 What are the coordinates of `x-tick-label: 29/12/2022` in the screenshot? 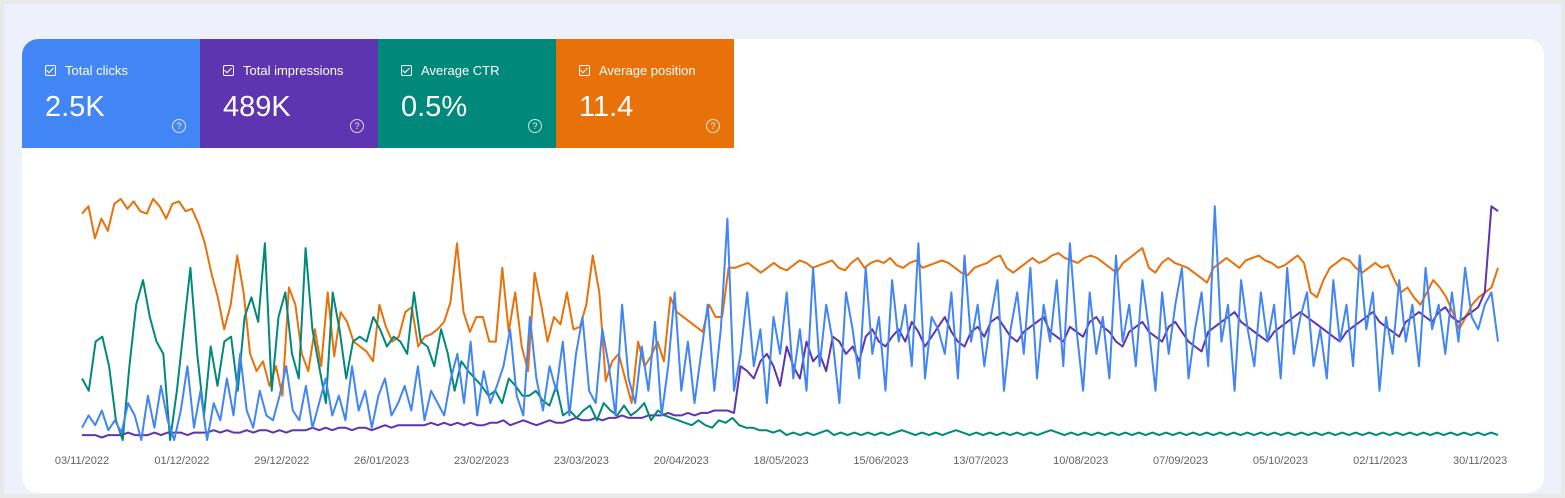 It's located at (281, 461).